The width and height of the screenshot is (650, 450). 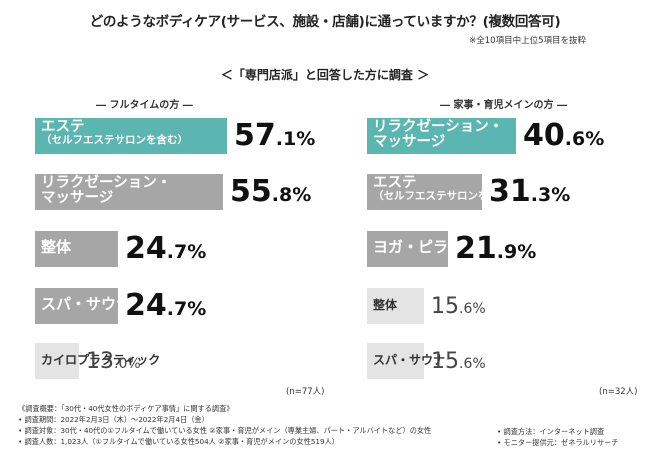 I want to click on sample-size-homemaker: (n=32人), so click(x=618, y=392).